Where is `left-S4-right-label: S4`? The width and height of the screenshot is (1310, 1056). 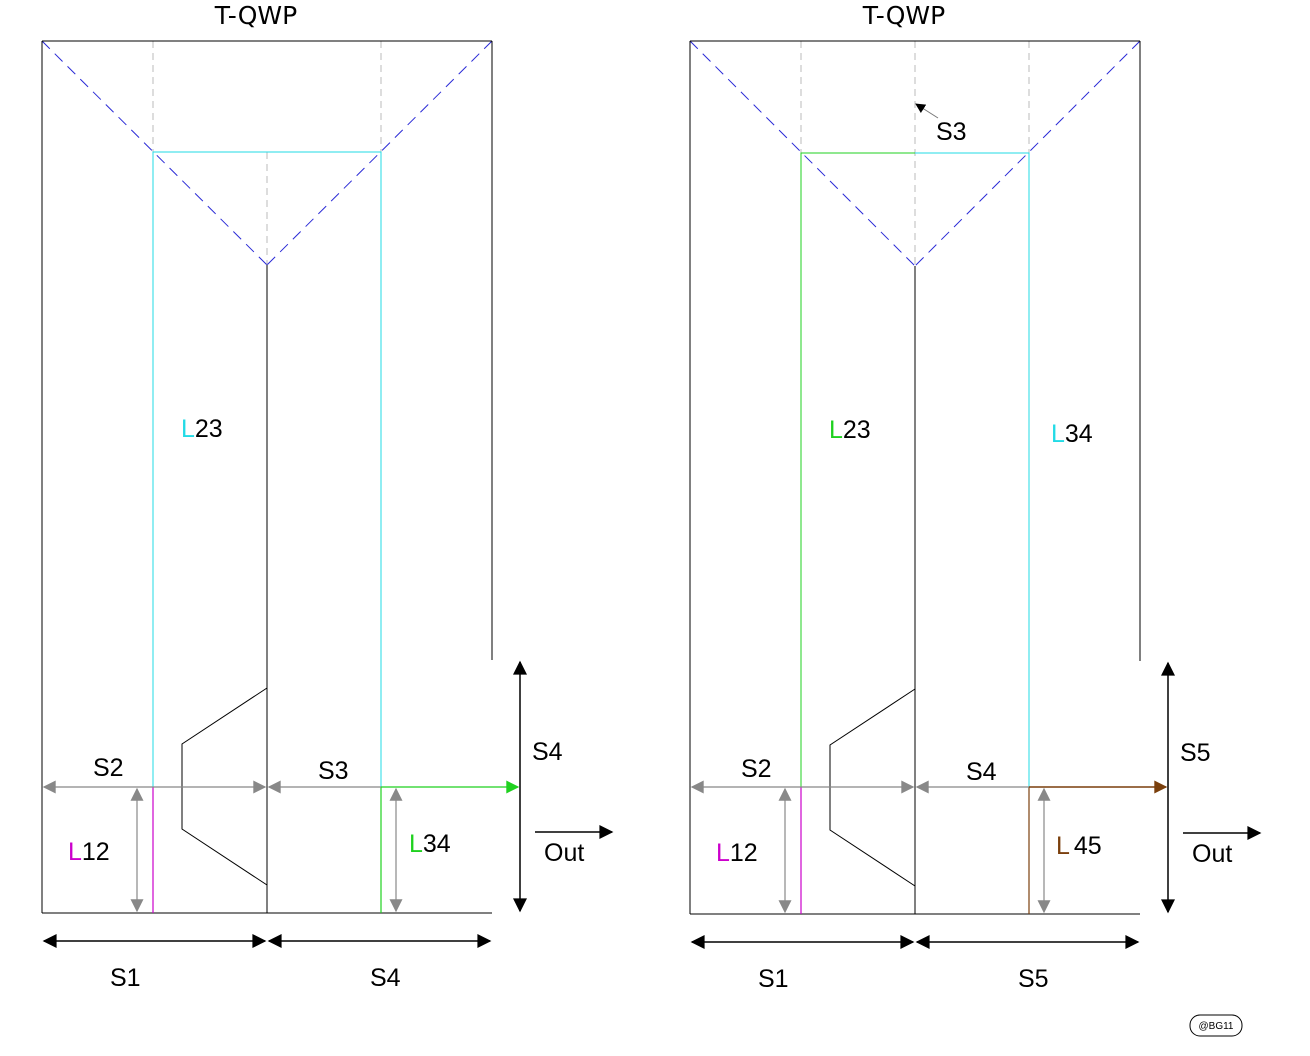 left-S4-right-label: S4 is located at coordinates (547, 752).